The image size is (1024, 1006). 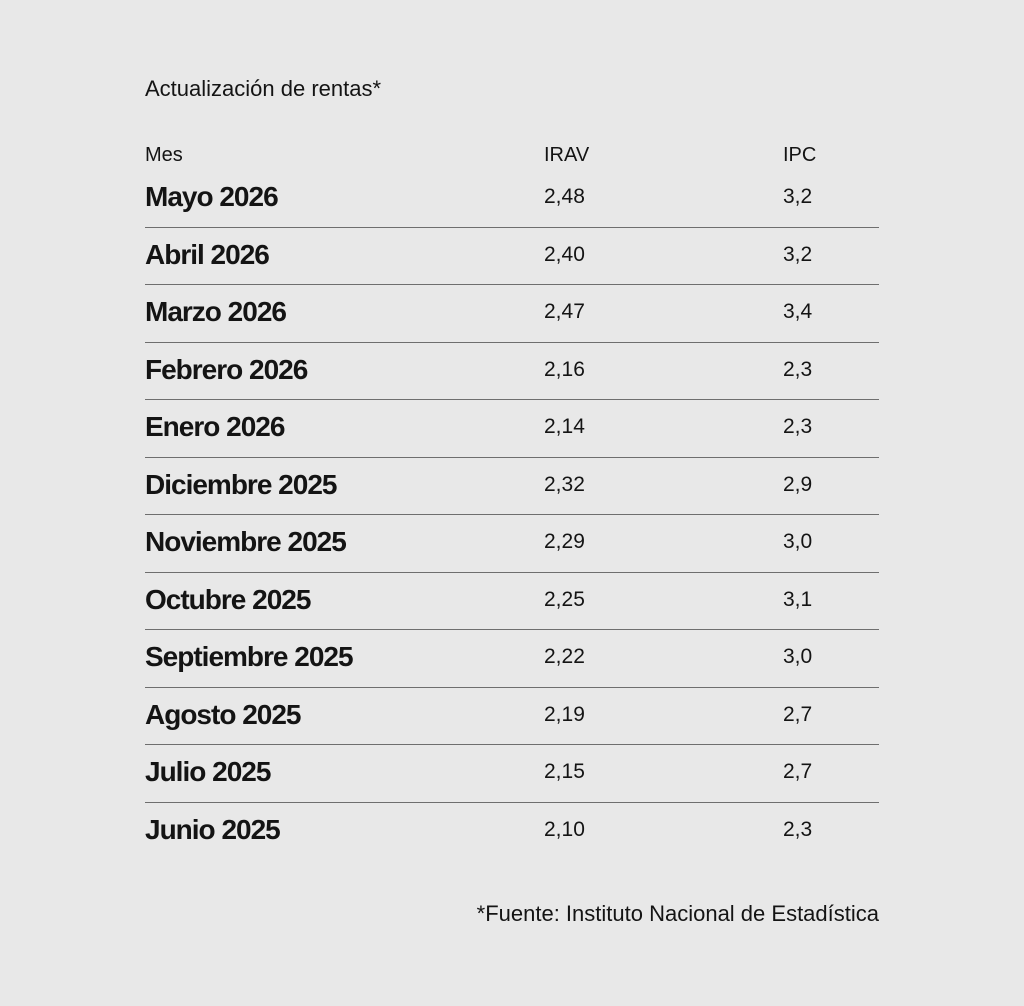 What do you see at coordinates (564, 541) in the screenshot?
I see `row-irav-value: 2,29` at bounding box center [564, 541].